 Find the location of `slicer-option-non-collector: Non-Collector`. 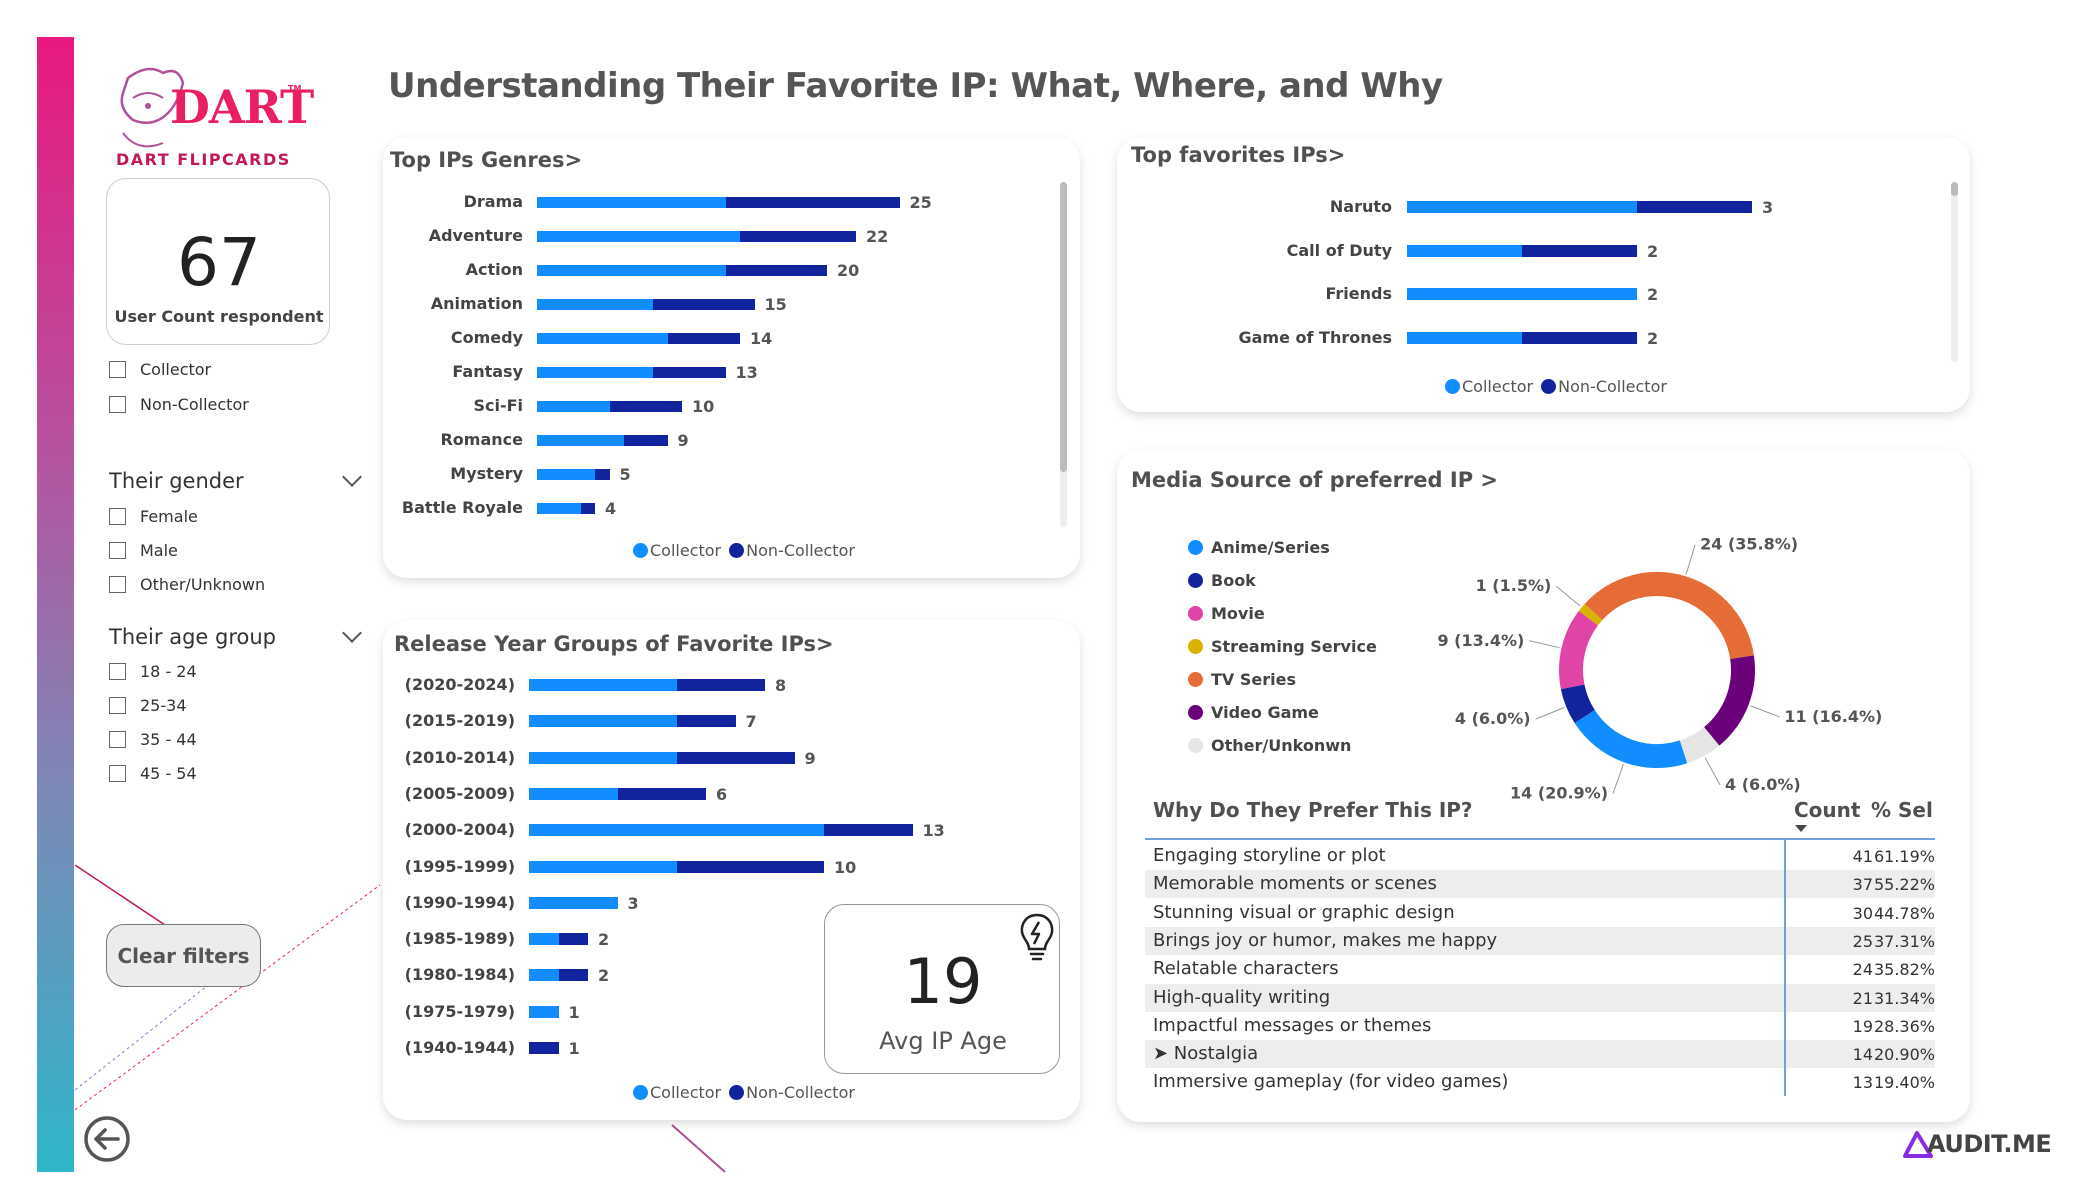

slicer-option-non-collector: Non-Collector is located at coordinates (179, 404).